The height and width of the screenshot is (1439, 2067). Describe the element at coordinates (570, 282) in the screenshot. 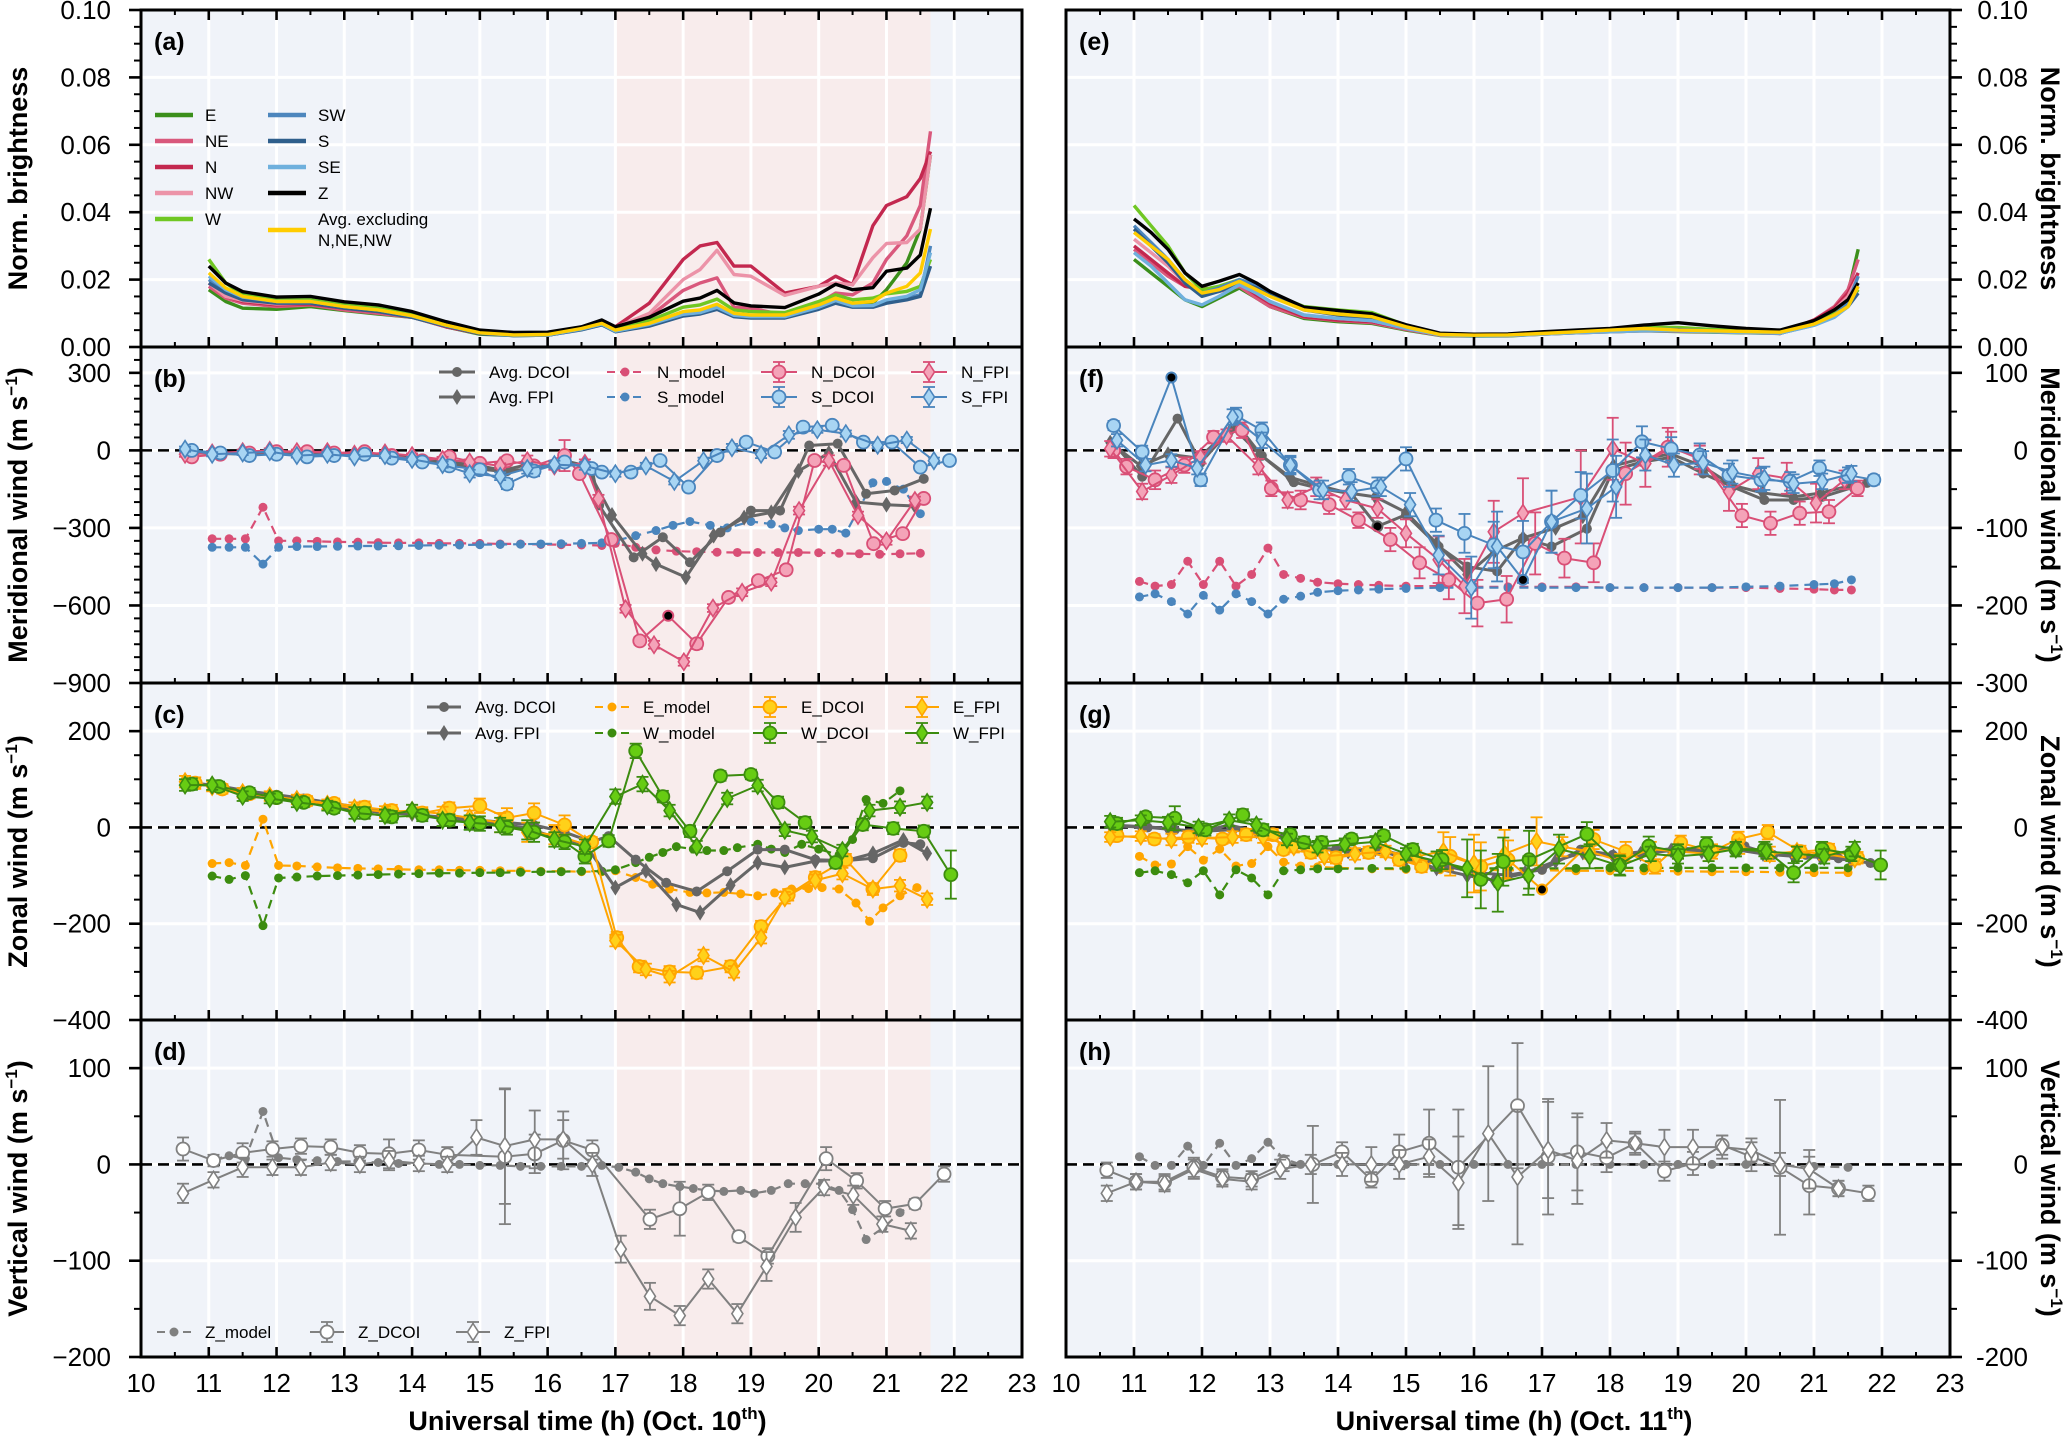

I see `series-avg-excluding-n-ne-nw` at that location.